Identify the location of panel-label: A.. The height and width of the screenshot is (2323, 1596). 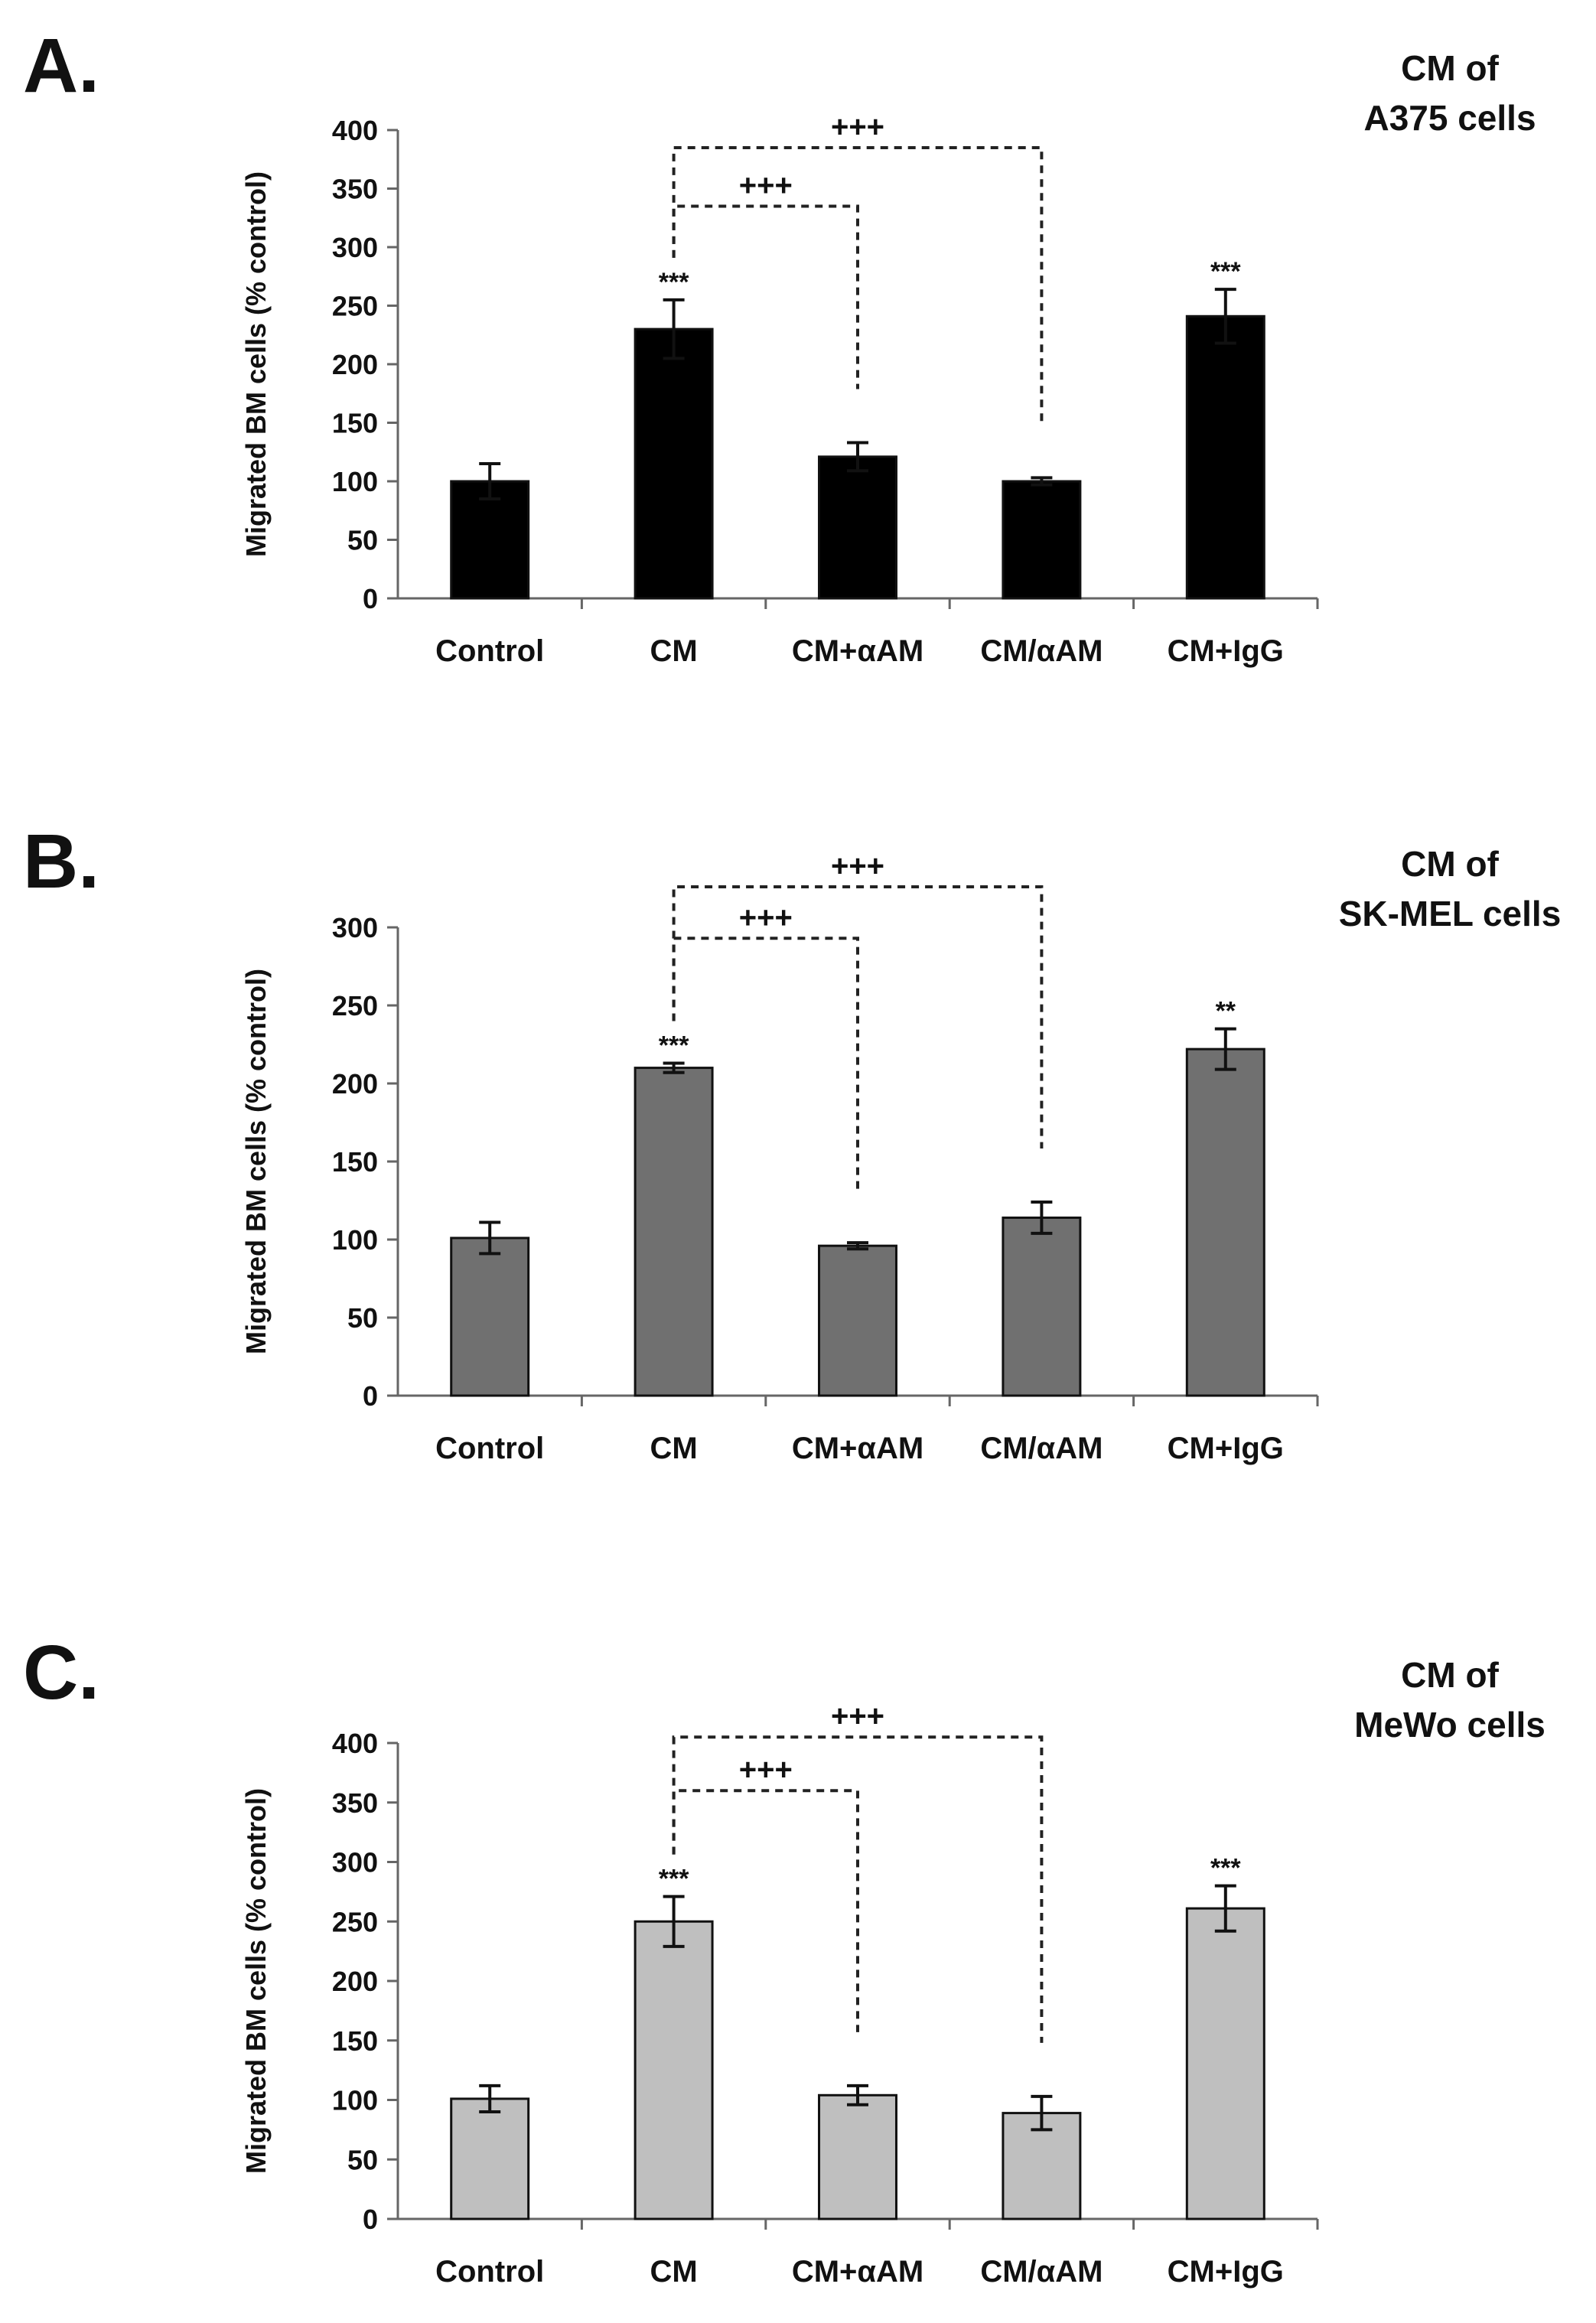
(61, 66).